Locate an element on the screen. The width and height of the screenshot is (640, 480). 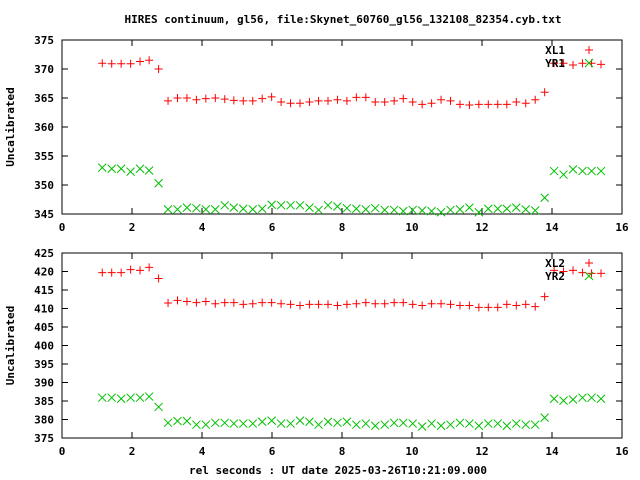
x-tick-label: 14 is located at coordinates (552, 451).